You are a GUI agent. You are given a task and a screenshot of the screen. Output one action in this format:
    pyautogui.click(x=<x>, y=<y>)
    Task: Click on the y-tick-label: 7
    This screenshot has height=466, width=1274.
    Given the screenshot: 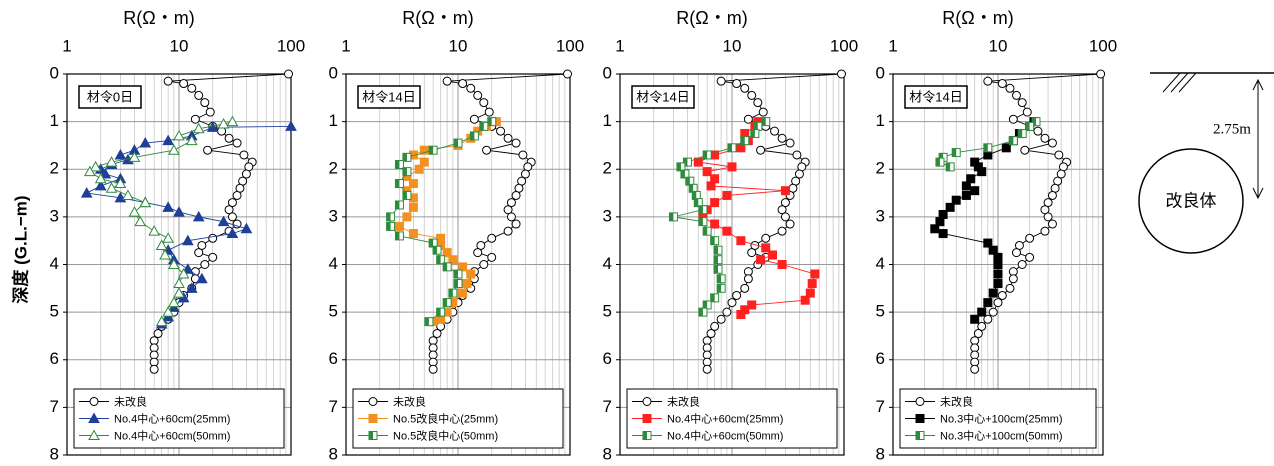 What is the action you would take?
    pyautogui.click(x=607, y=406)
    